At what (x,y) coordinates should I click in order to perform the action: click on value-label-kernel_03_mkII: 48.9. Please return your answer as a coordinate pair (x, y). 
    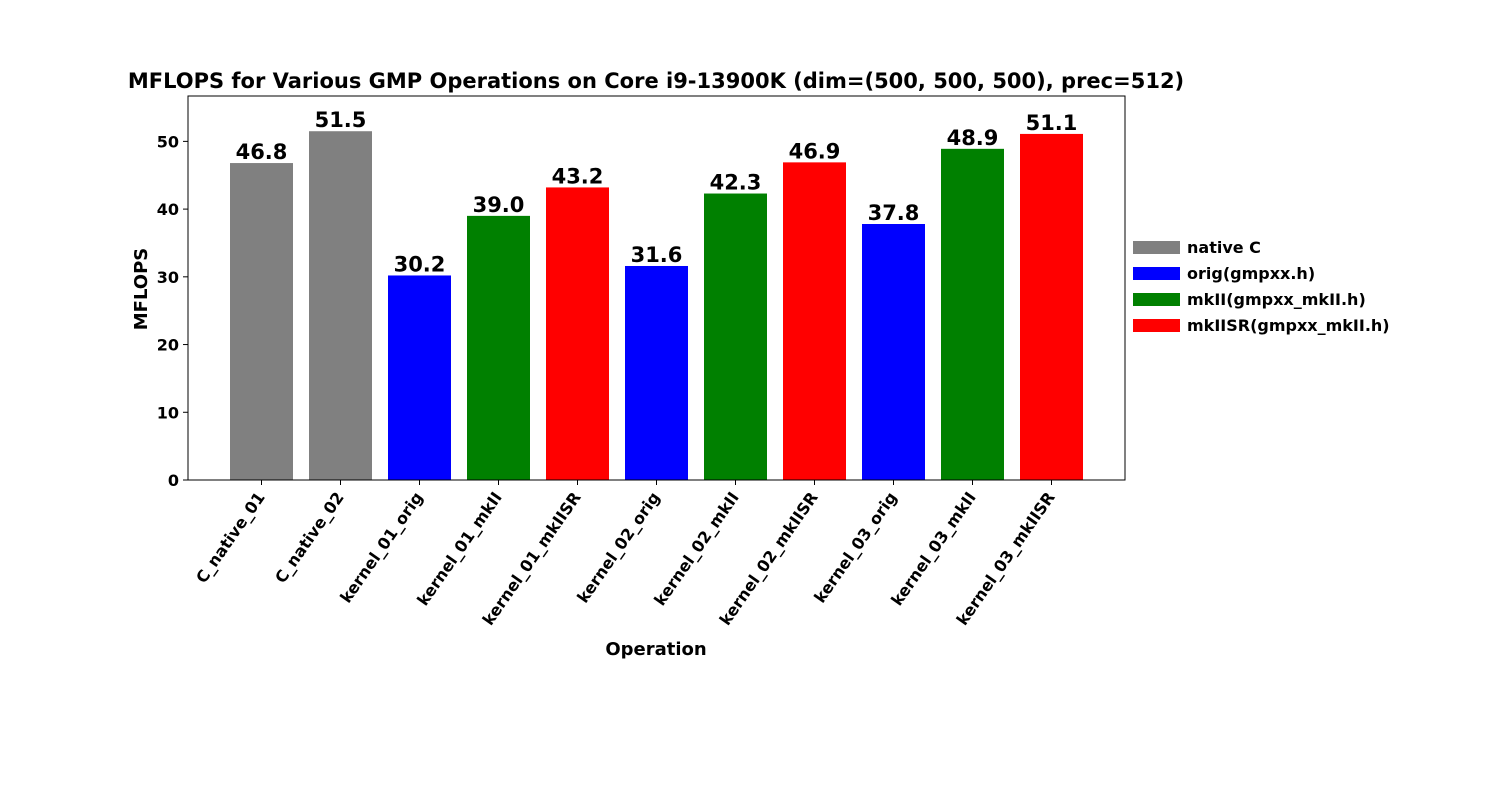
    Looking at the image, I should click on (973, 138).